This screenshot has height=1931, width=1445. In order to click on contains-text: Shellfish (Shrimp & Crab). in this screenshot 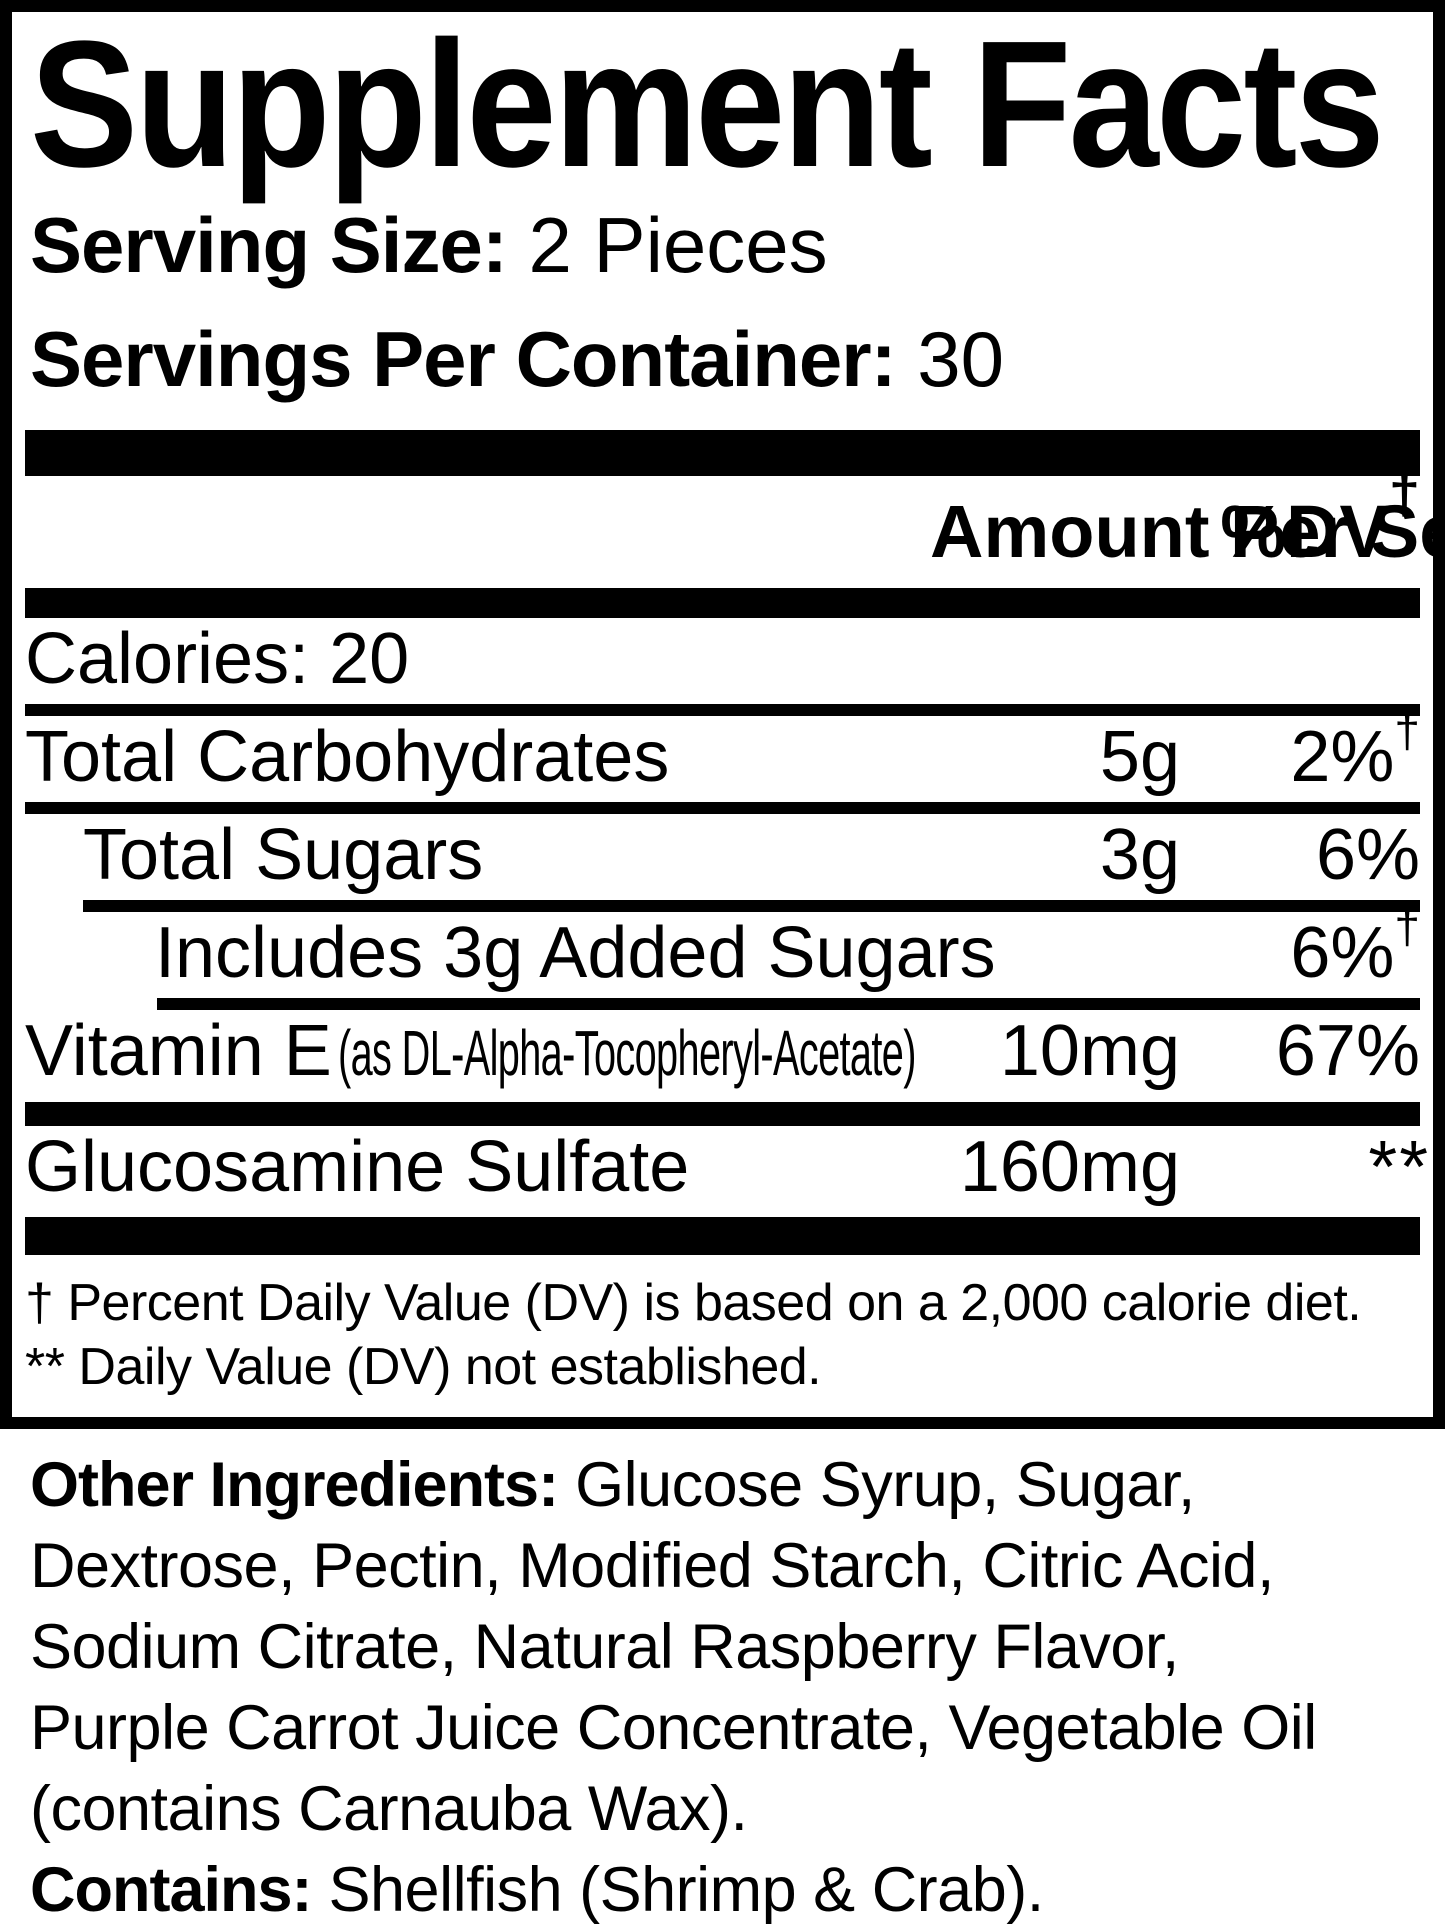, I will do `click(686, 1890)`.